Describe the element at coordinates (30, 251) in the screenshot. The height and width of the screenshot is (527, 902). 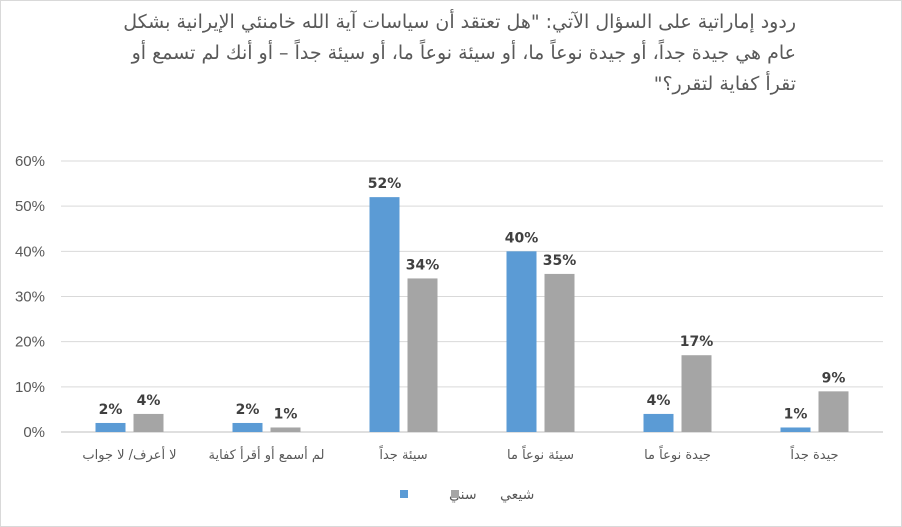
I see `y-tick-label: 40%` at that location.